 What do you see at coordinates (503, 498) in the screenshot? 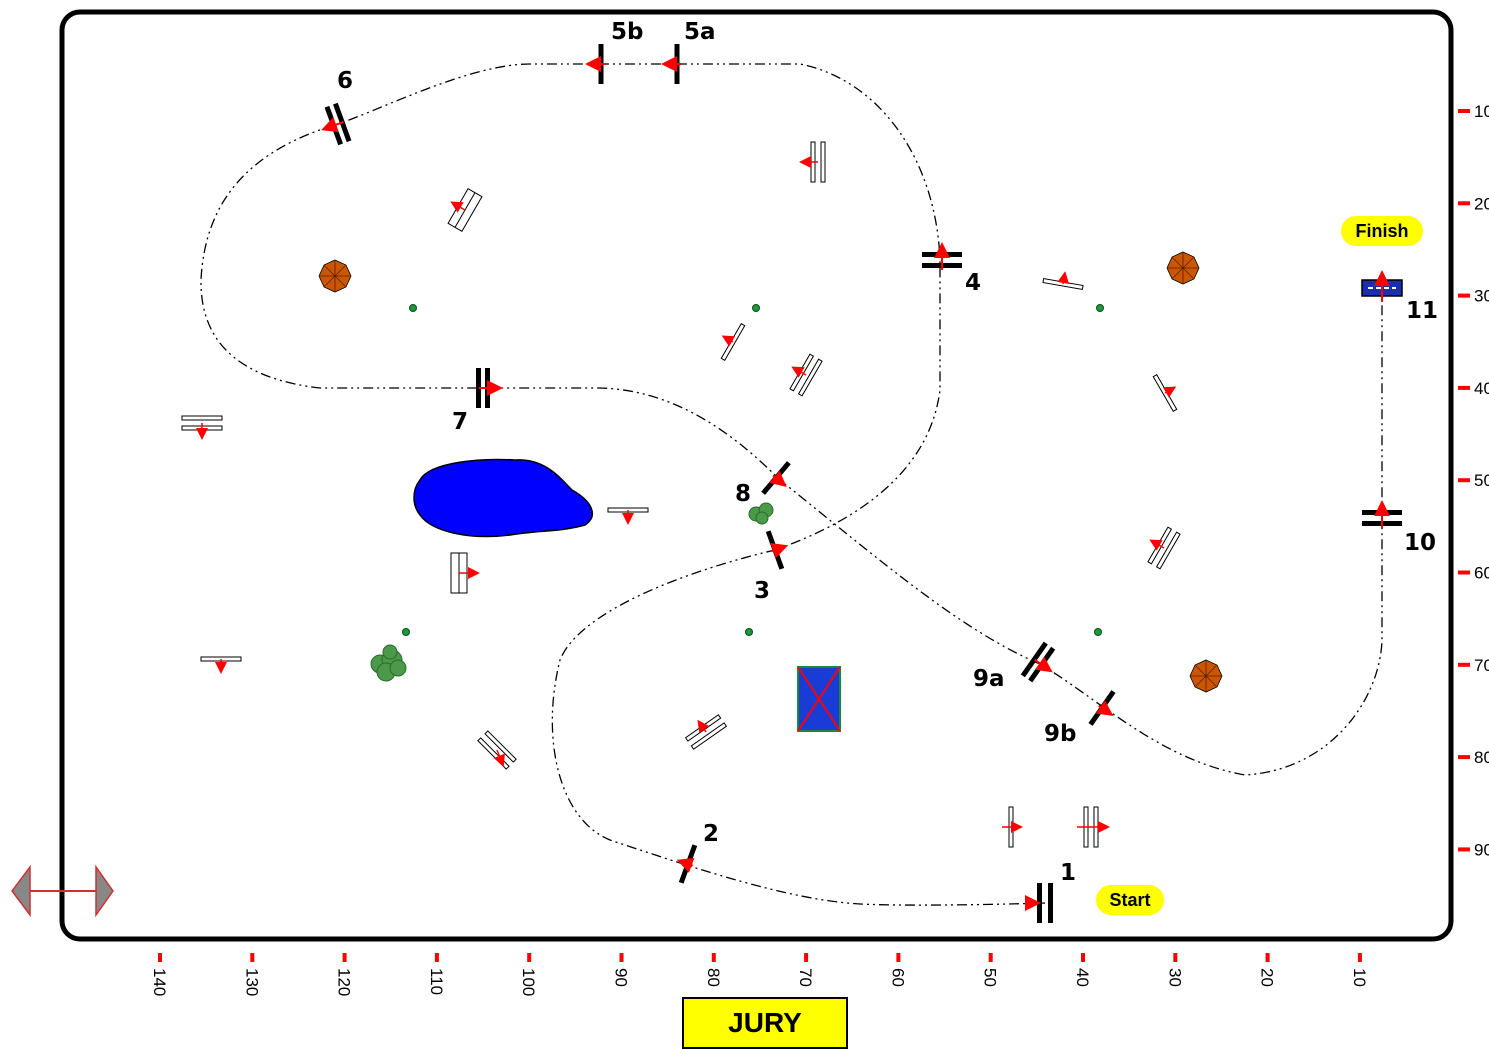
I see `pond-icon` at bounding box center [503, 498].